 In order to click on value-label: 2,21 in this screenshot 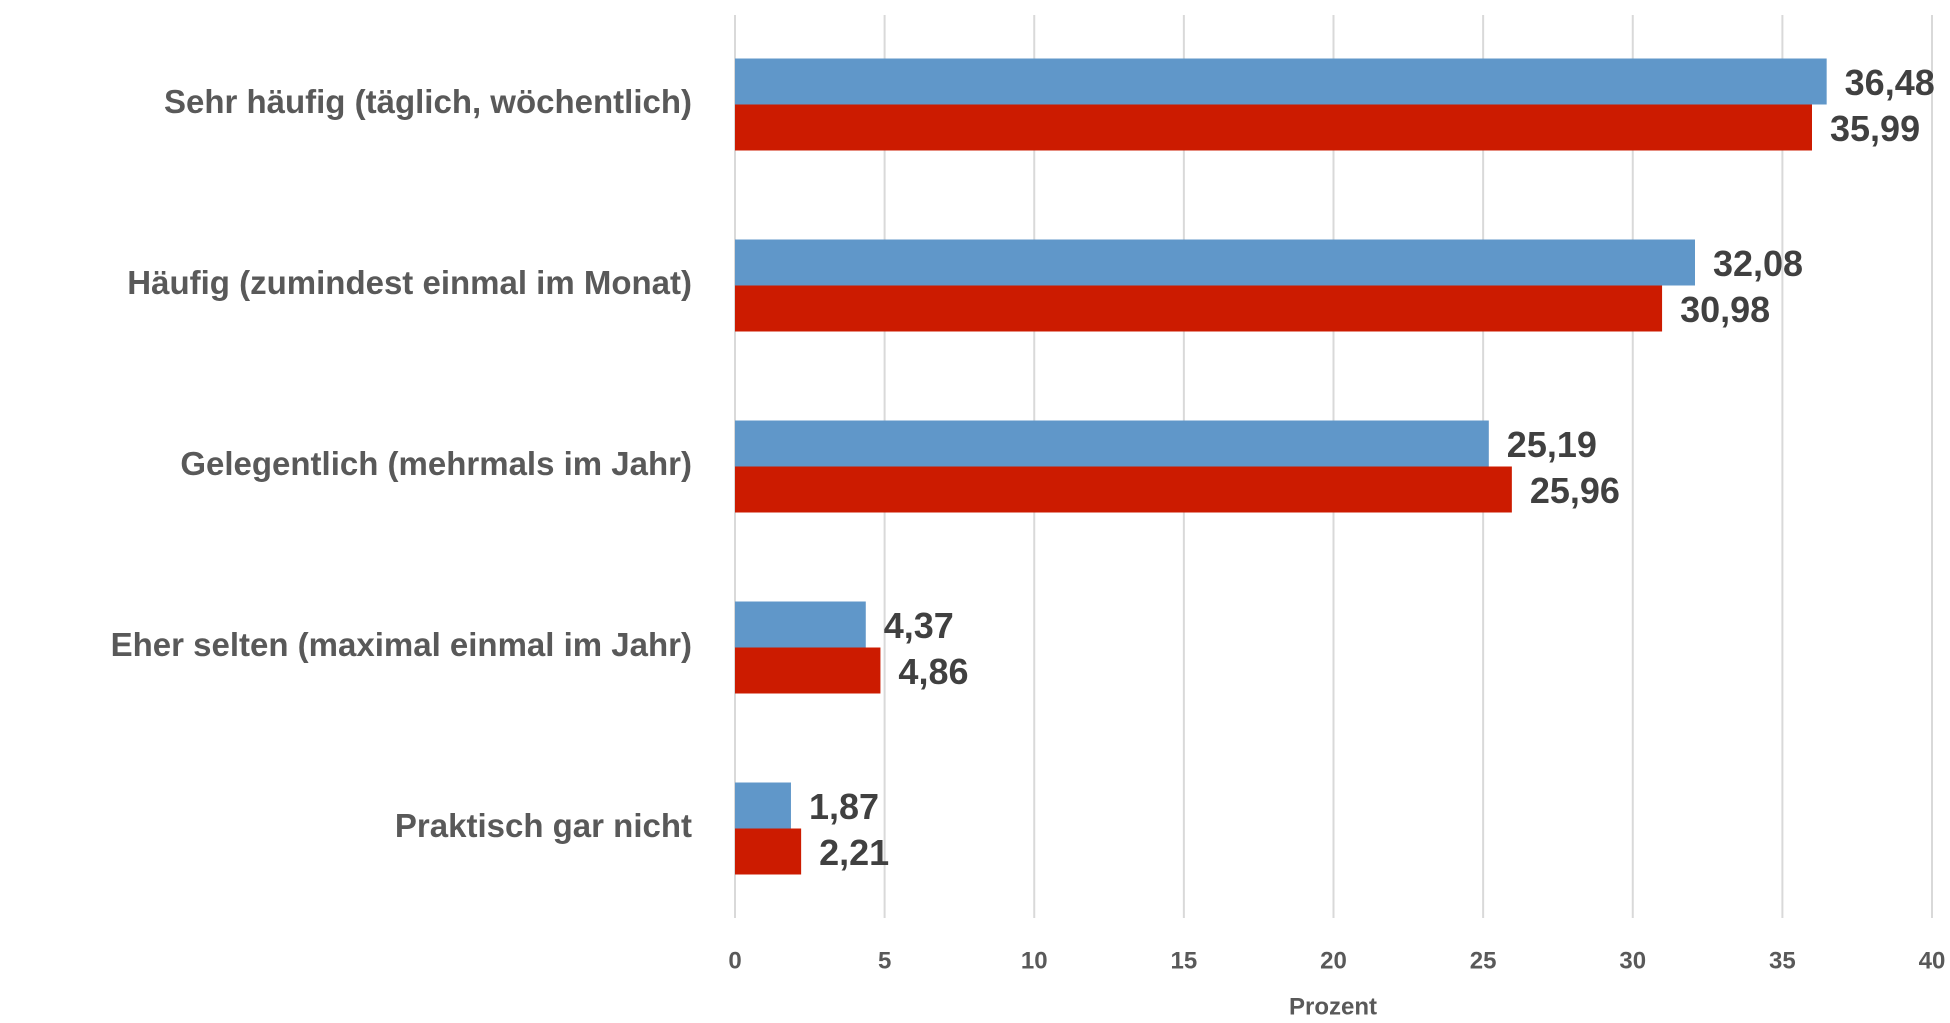, I will do `click(854, 852)`.